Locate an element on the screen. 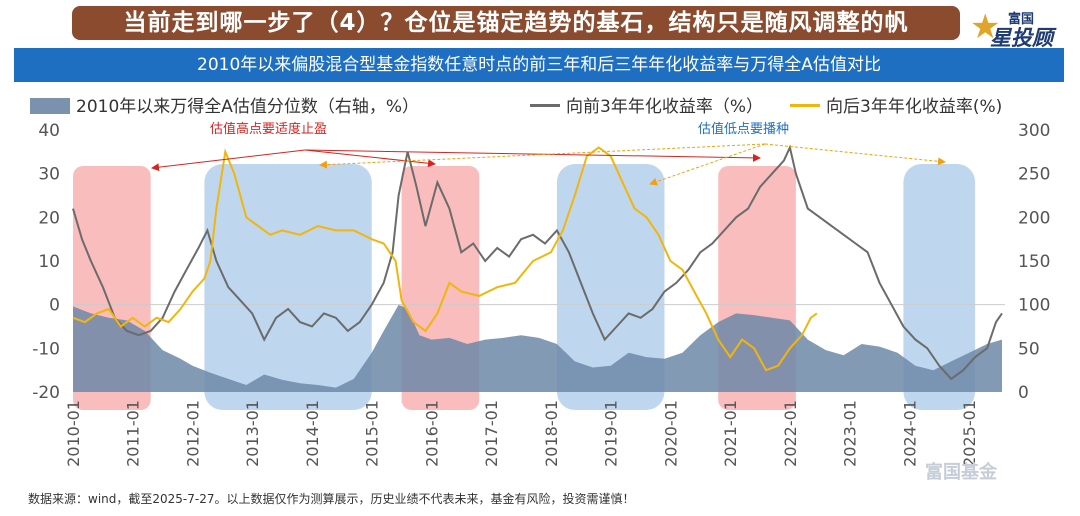 The height and width of the screenshot is (516, 1080). y-right-tick-label: 0 is located at coordinates (1023, 393).